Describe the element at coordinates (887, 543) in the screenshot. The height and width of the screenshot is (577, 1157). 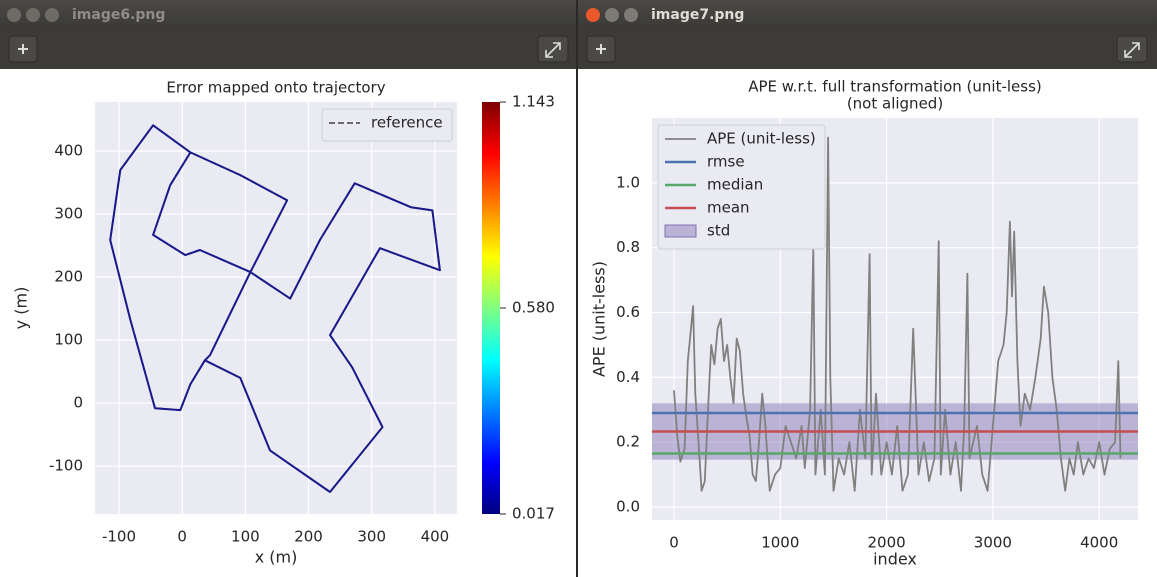
I see `x-tick-label: 2000` at that location.